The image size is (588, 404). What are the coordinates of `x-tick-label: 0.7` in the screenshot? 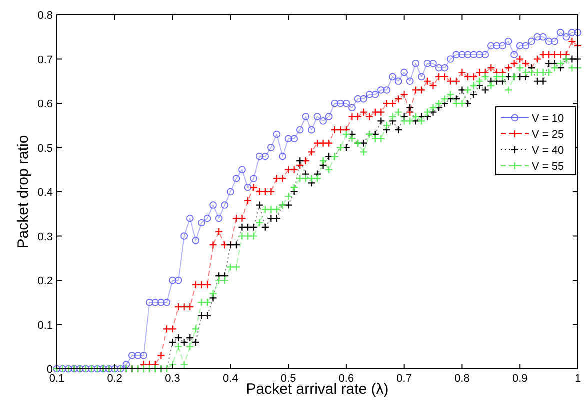 It's located at (404, 379).